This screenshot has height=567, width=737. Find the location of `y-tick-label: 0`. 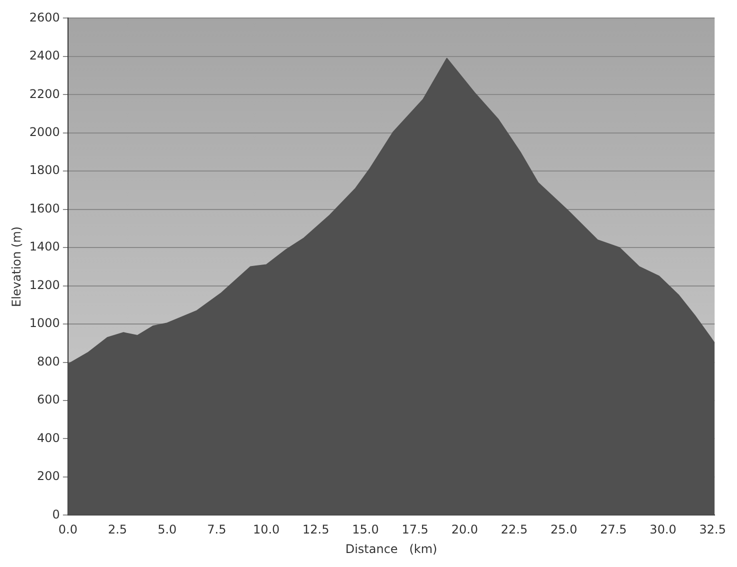

y-tick-label: 0 is located at coordinates (56, 514).